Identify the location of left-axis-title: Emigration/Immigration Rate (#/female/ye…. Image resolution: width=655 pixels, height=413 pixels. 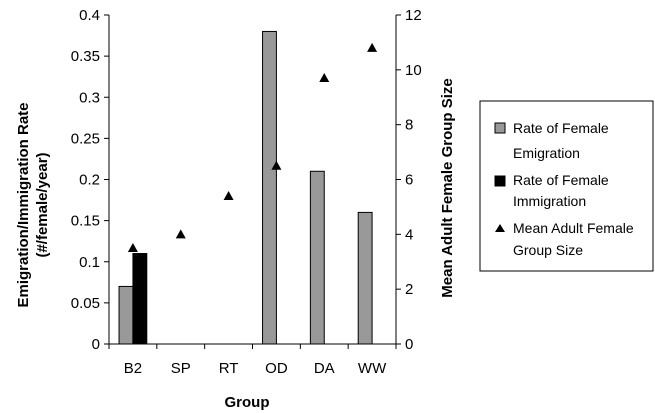
(33, 204).